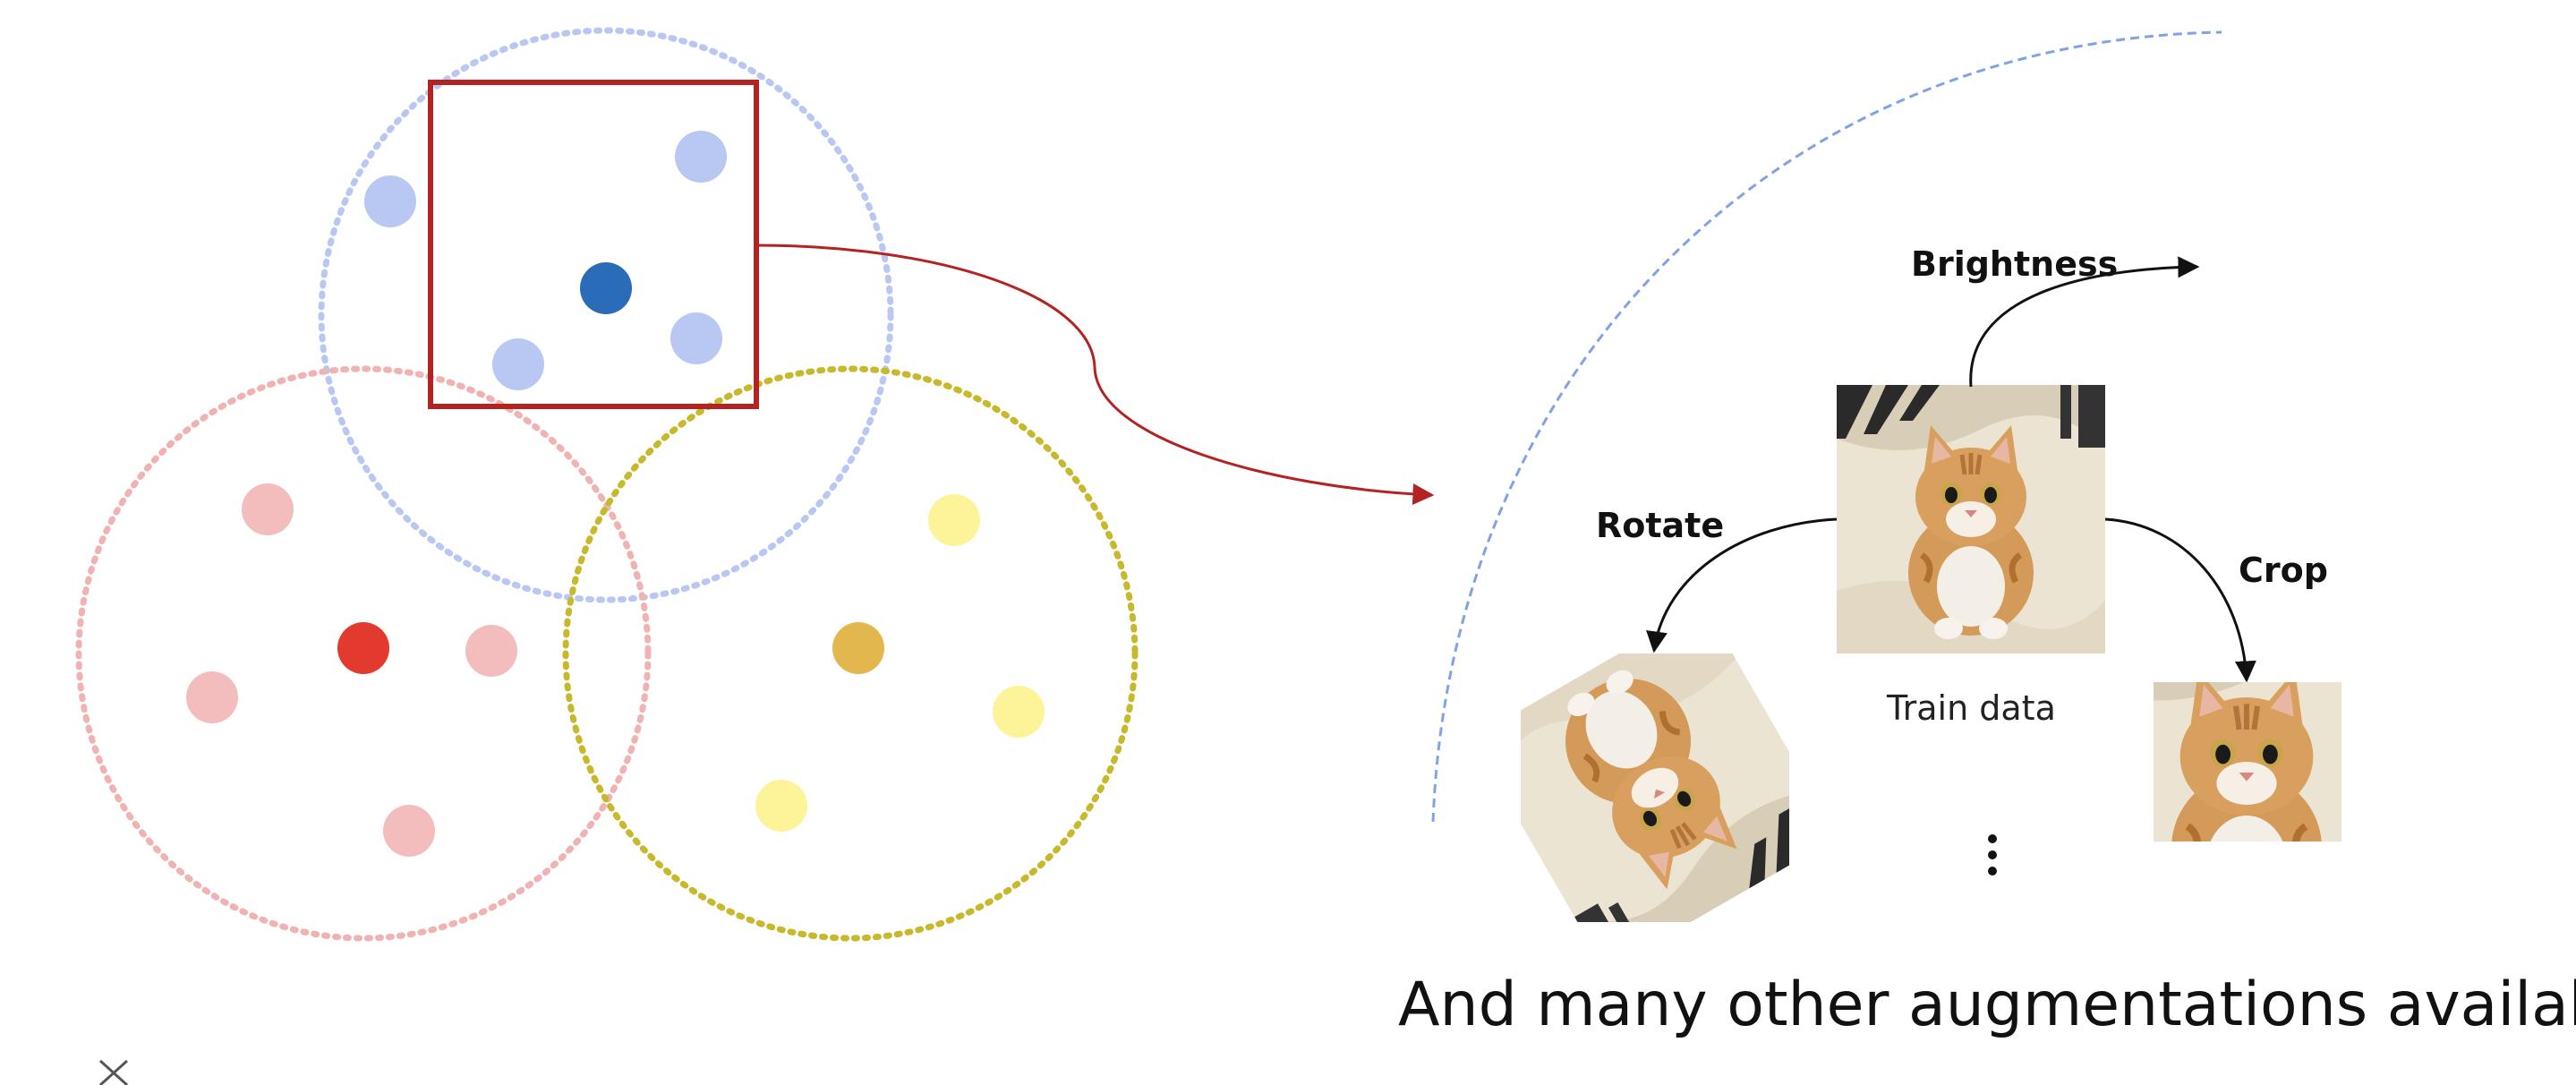 Image resolution: width=2576 pixels, height=1085 pixels. I want to click on crop-label: Crop, so click(2283, 571).